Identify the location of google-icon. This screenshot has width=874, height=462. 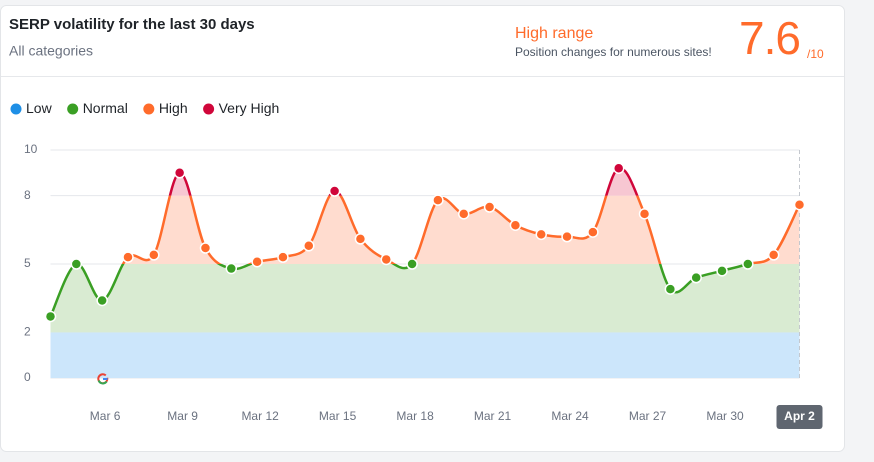
(103, 379).